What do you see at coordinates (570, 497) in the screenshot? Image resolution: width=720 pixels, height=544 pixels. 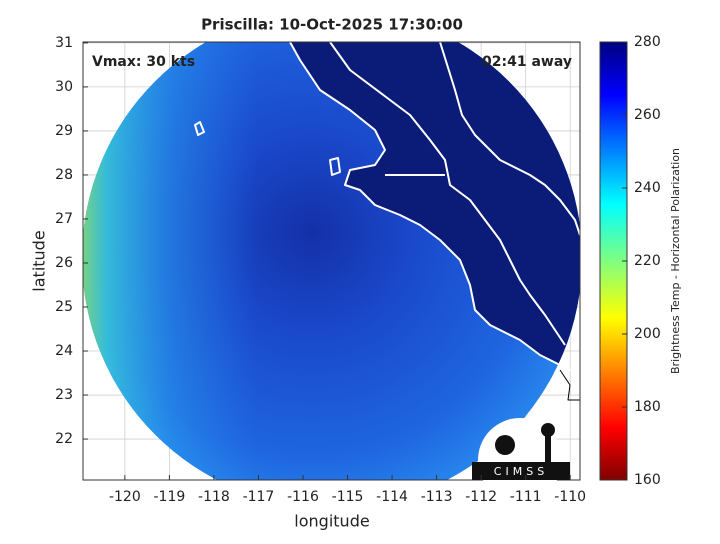 I see `x-tick-label: -110` at bounding box center [570, 497].